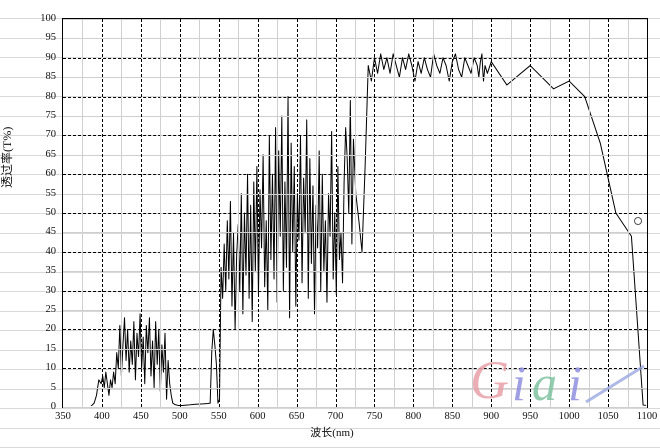 The height and width of the screenshot is (448, 660). Describe the element at coordinates (332, 433) in the screenshot. I see `x-axis-title: 波长(nm)` at that location.